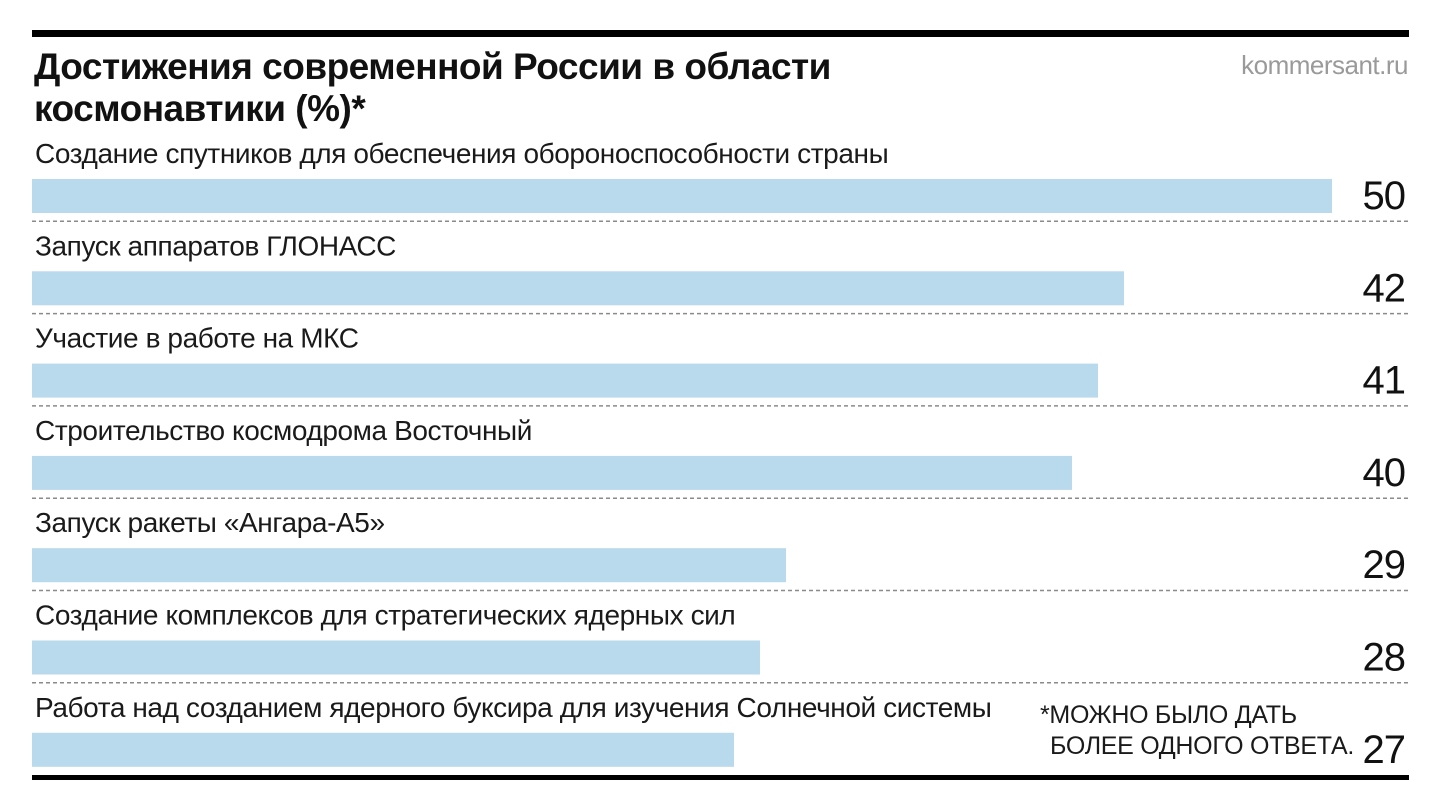 The height and width of the screenshot is (811, 1440). Describe the element at coordinates (1197, 731) in the screenshot. I see `footnote: *МОЖНО БЫЛО ДАТЬ БОЛЕЕ ОДНОГО ОТВЕТА.` at that location.